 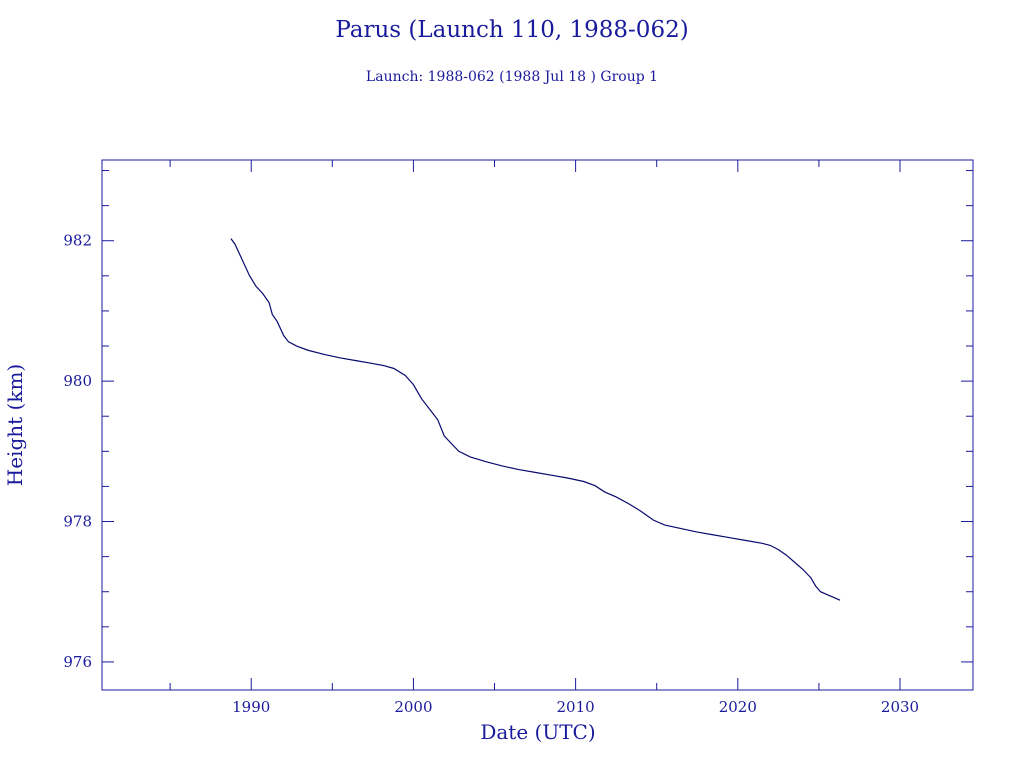 What do you see at coordinates (77, 662) in the screenshot?
I see `y-tick-label: 976` at bounding box center [77, 662].